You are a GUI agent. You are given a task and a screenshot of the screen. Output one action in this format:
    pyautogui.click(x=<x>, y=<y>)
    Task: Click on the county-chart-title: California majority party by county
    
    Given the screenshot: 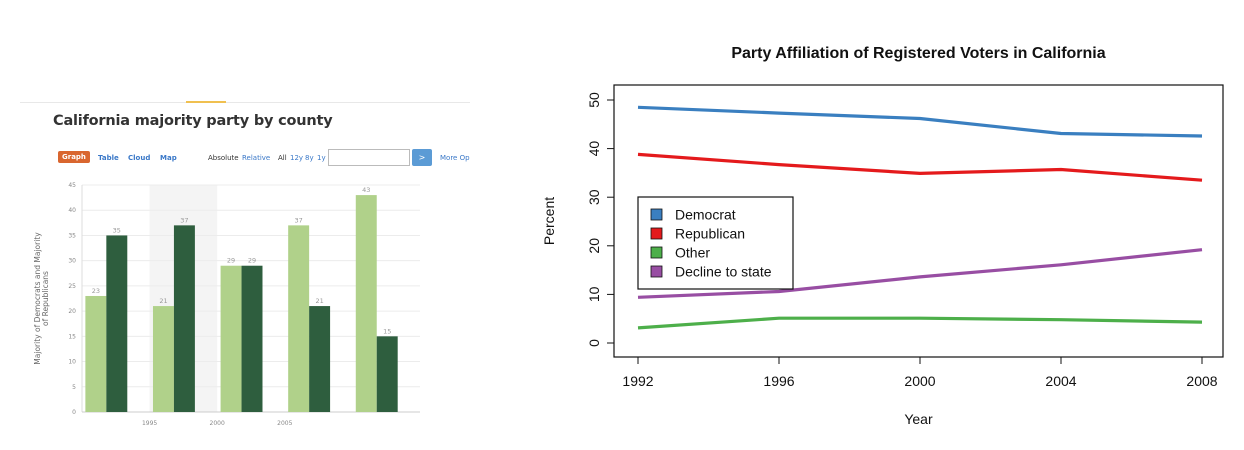 What is the action you would take?
    pyautogui.click(x=193, y=121)
    